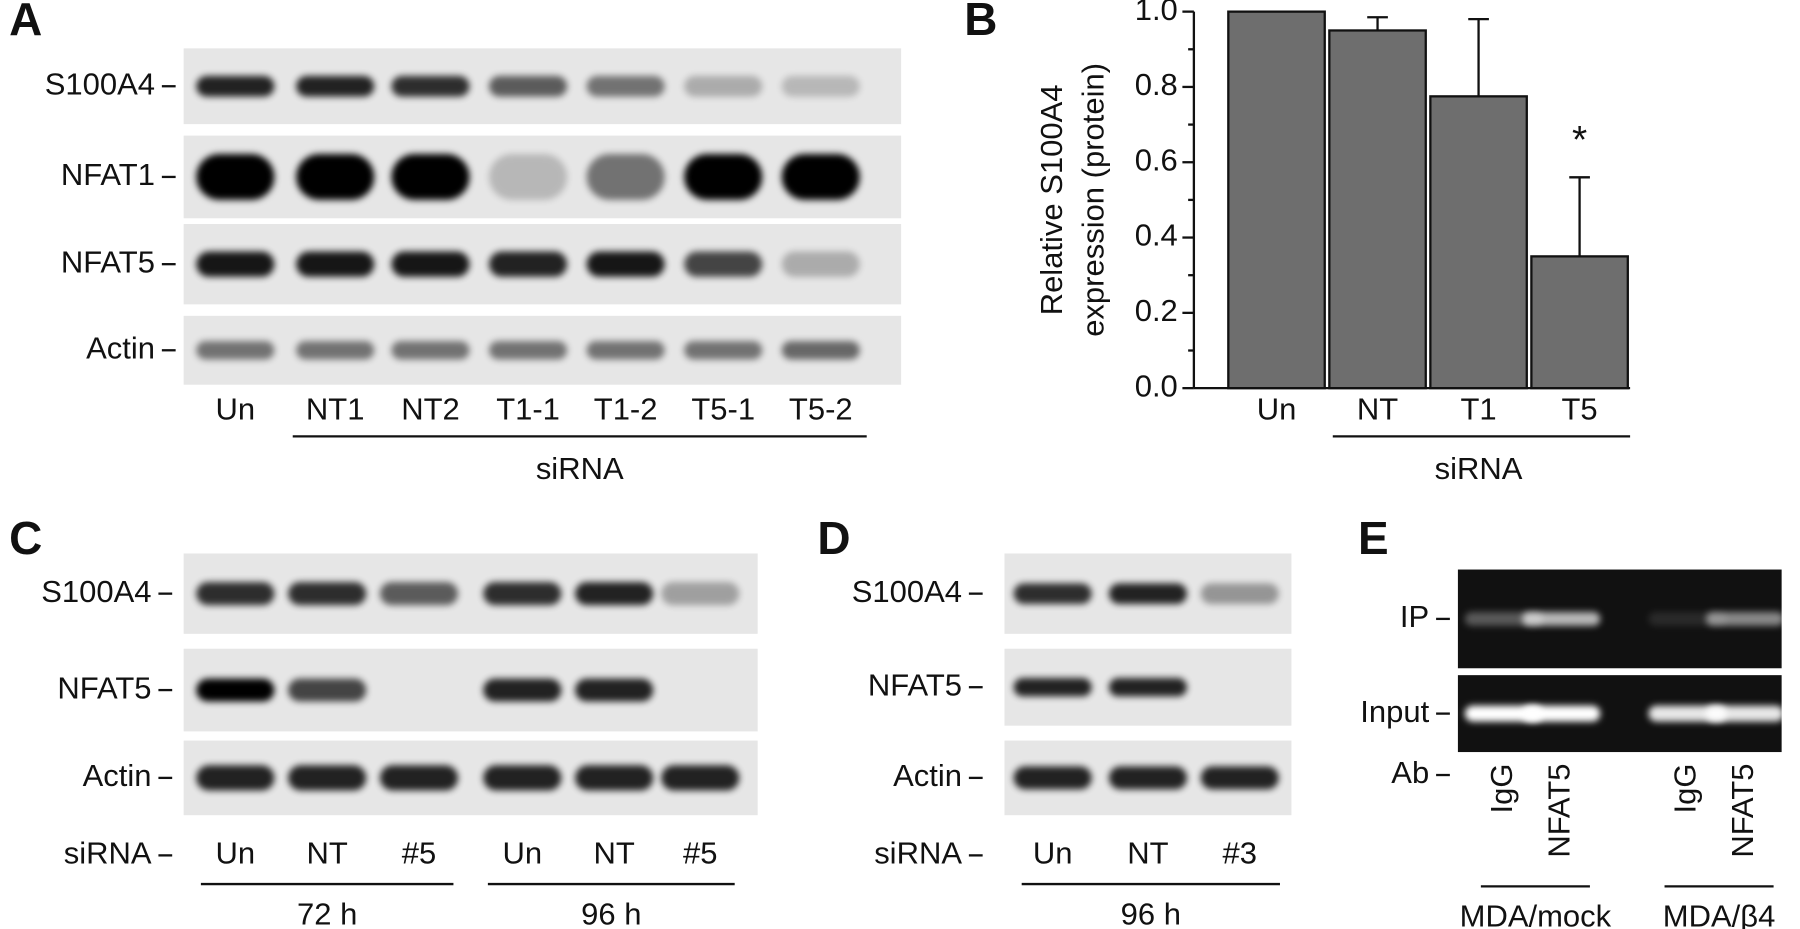 The height and width of the screenshot is (929, 1800). I want to click on lane-header: Ab, so click(1410, 772).